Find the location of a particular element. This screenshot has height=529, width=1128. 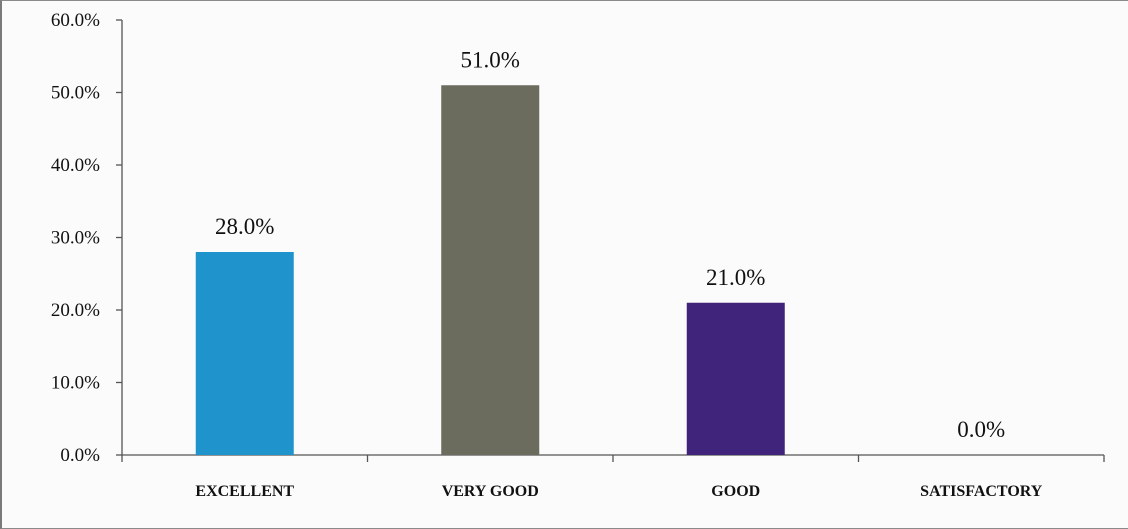

y-axis: 0.0% 10.0% 20.0% 30.0% 40.0% 50.0% 60.0% is located at coordinates (87, 238).